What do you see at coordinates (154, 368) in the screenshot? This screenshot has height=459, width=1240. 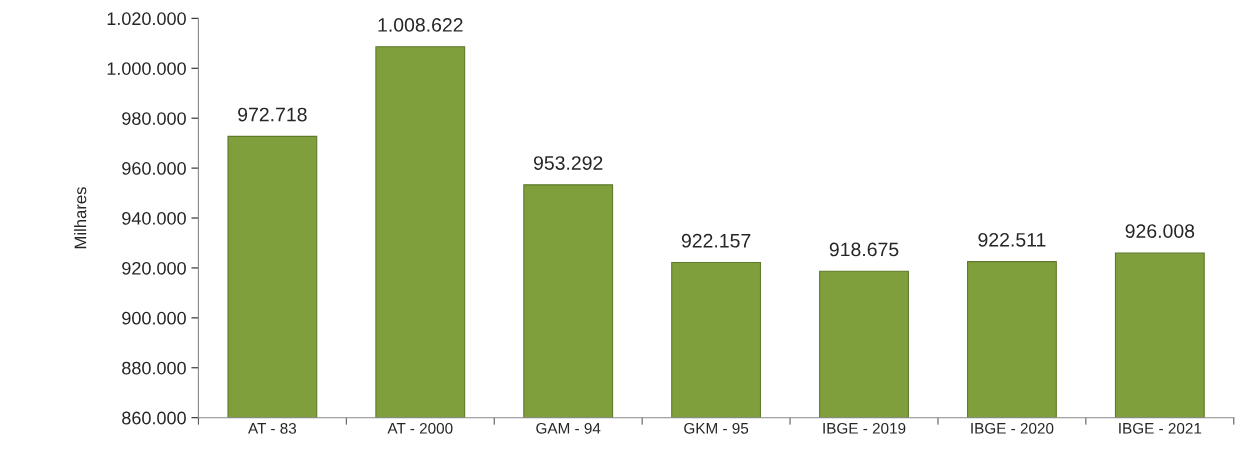 I see `y-tick-label: 880.000` at bounding box center [154, 368].